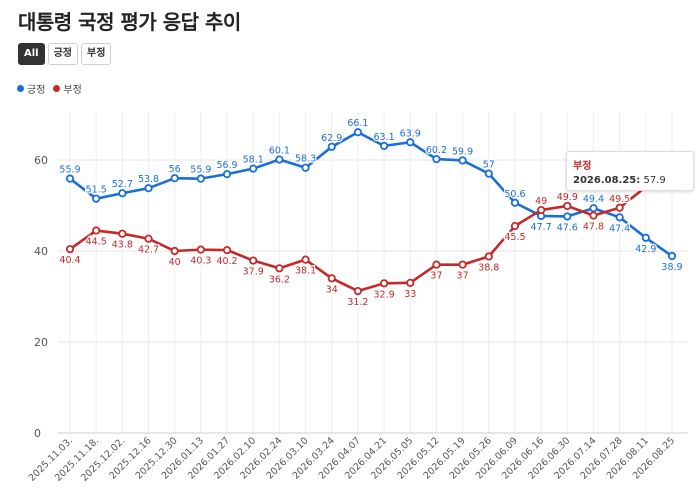 The height and width of the screenshot is (498, 700). What do you see at coordinates (175, 262) in the screenshot?
I see `data-label: 40` at bounding box center [175, 262].